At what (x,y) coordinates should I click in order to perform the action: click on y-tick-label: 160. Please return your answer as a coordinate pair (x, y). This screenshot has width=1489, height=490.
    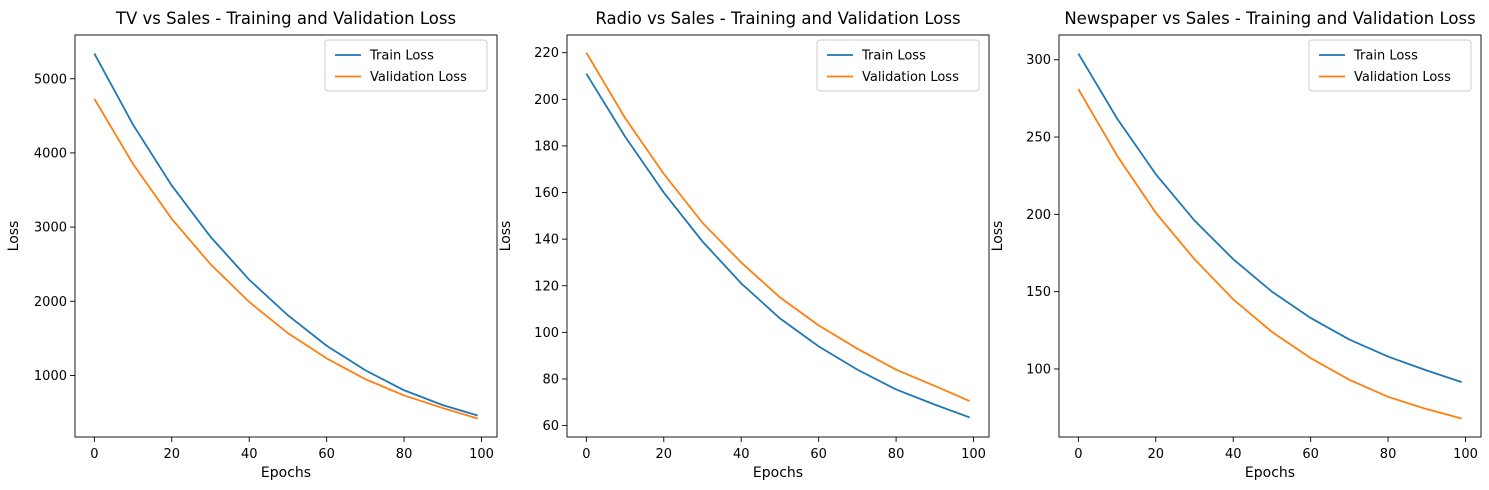
    Looking at the image, I should click on (546, 193).